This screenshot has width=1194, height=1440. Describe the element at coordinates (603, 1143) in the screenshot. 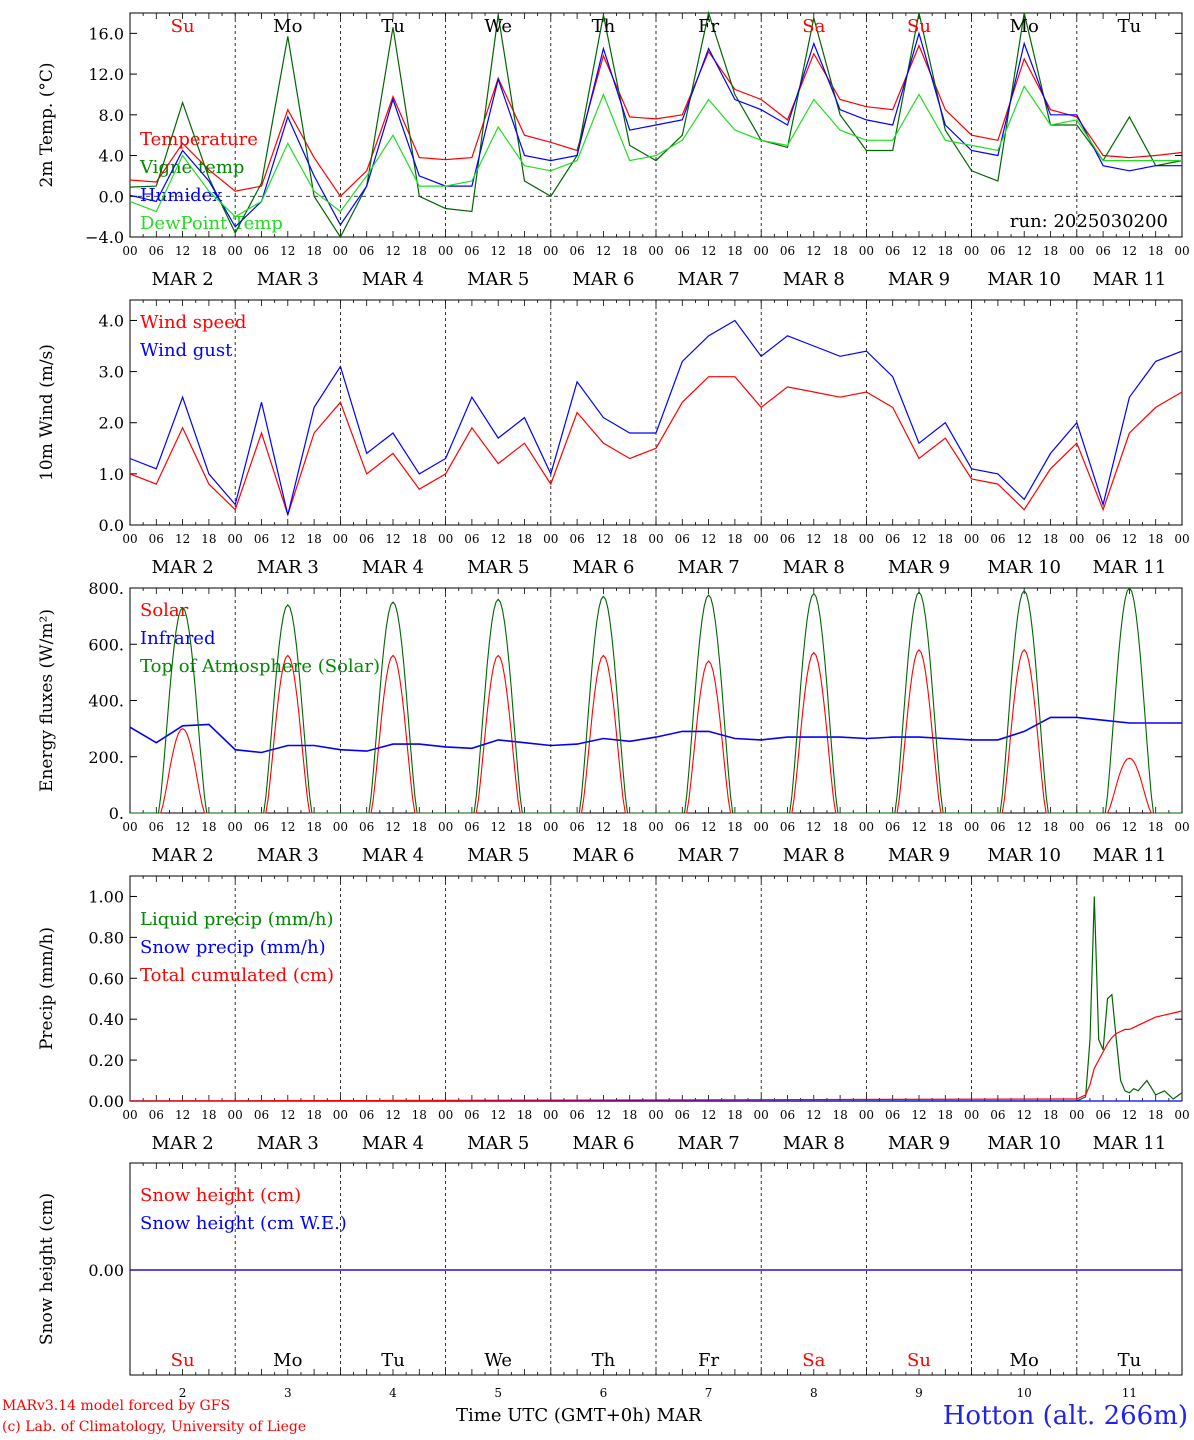

I see `x-date-label: MAR 6` at that location.